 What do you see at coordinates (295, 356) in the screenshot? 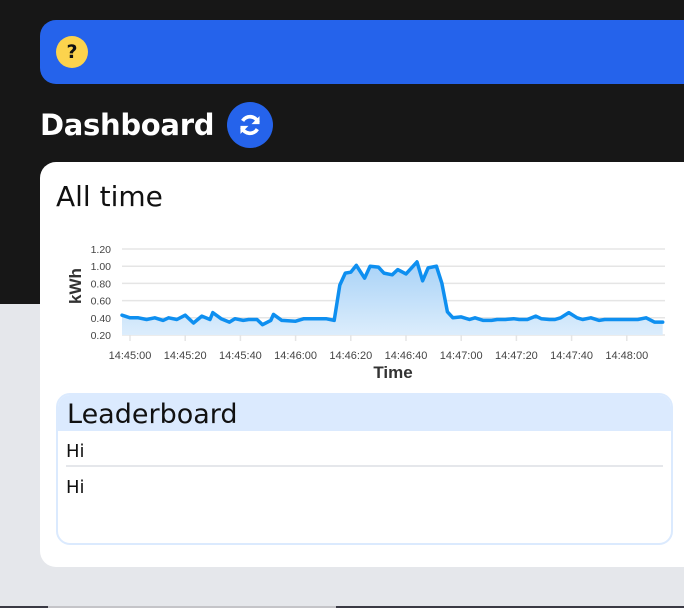
I see `svg-text: 14:46:00` at bounding box center [295, 356].